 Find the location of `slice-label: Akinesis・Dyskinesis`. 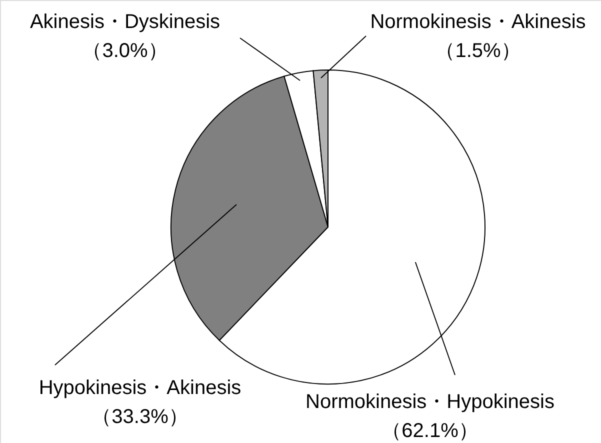

slice-label: Akinesis・Dyskinesis is located at coordinates (125, 22).